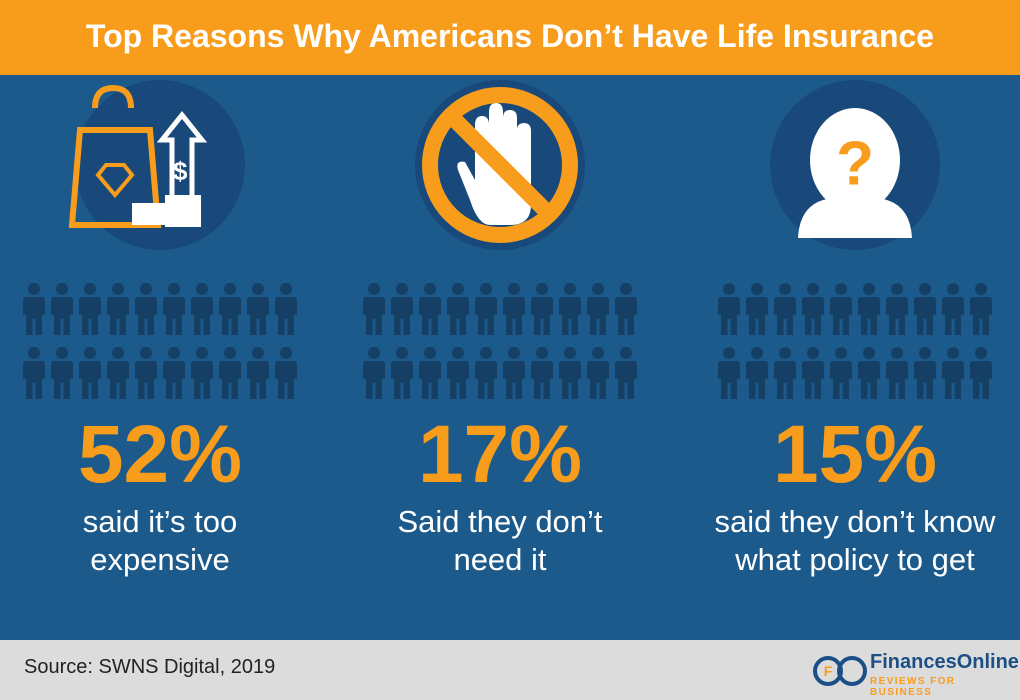  Describe the element at coordinates (500, 454) in the screenshot. I see `value-label: 17%` at that location.